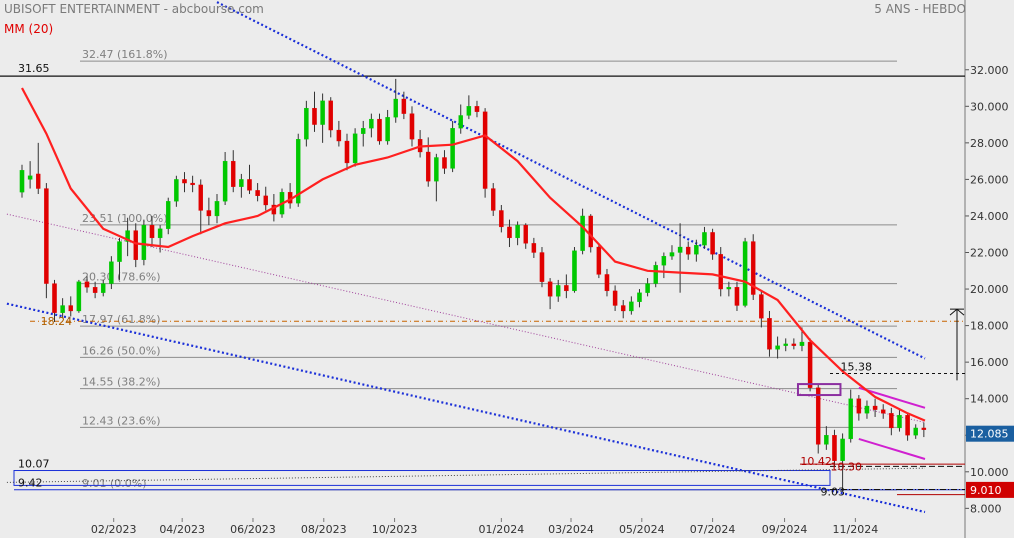  What do you see at coordinates (29, 29) in the screenshot?
I see `indicator-legend: MM (20)` at bounding box center [29, 29].